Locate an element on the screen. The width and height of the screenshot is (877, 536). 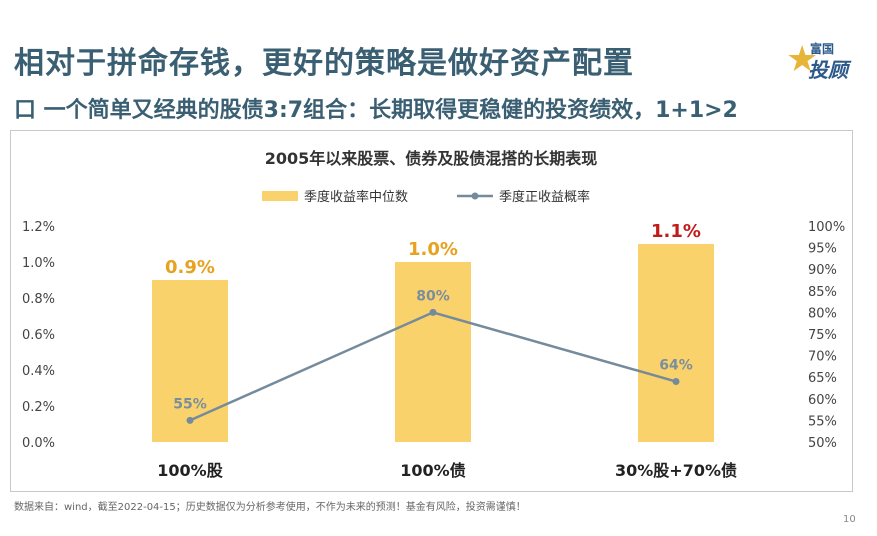
y-left-tick-label: 0.2% is located at coordinates (38, 407).